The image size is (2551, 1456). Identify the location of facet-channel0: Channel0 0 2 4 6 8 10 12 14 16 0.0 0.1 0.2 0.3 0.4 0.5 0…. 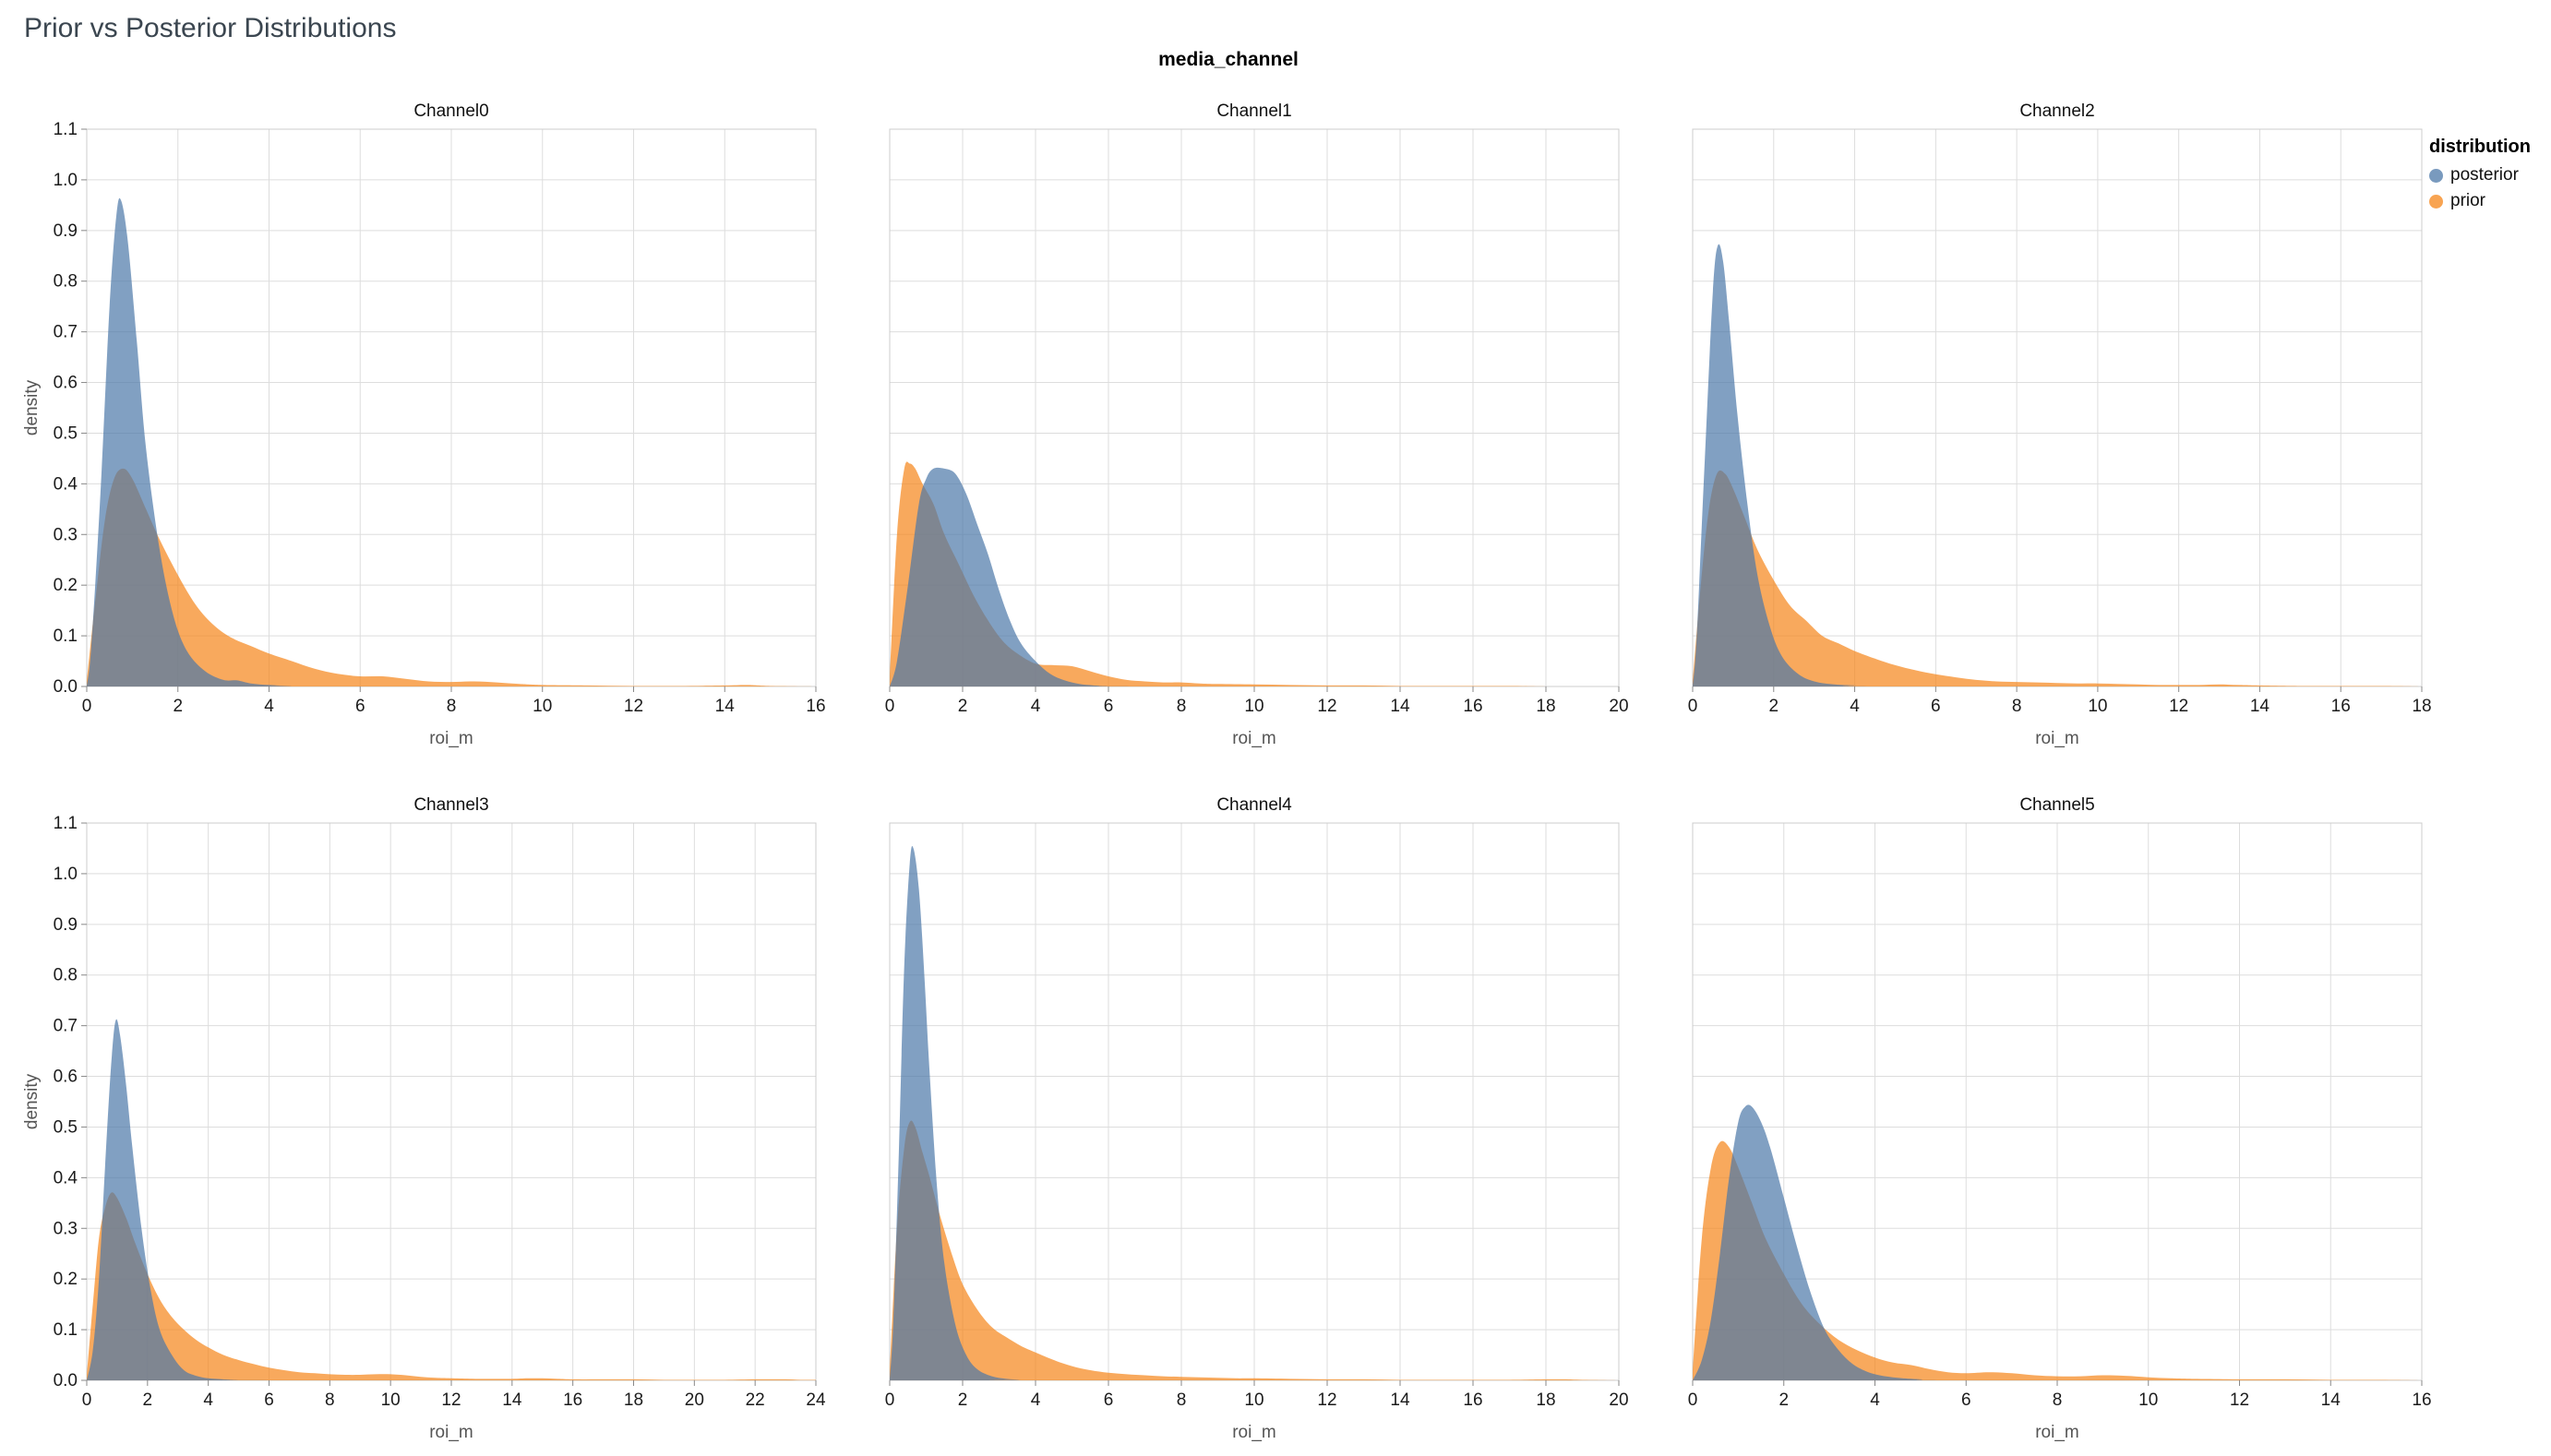
(424, 425).